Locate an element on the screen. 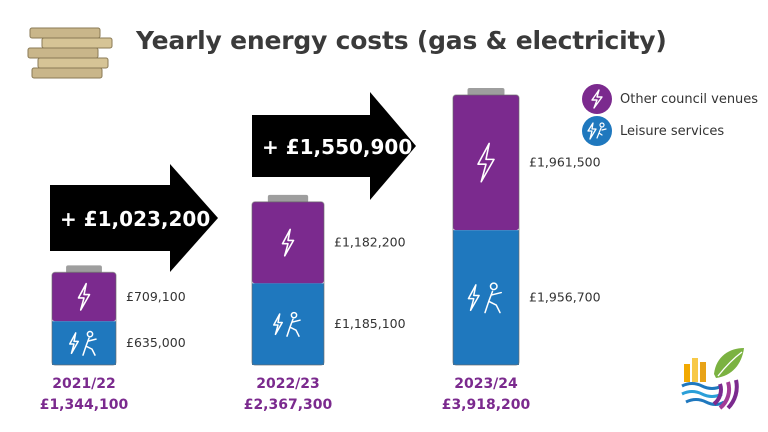  total-label: £2,367,300 is located at coordinates (288, 405).